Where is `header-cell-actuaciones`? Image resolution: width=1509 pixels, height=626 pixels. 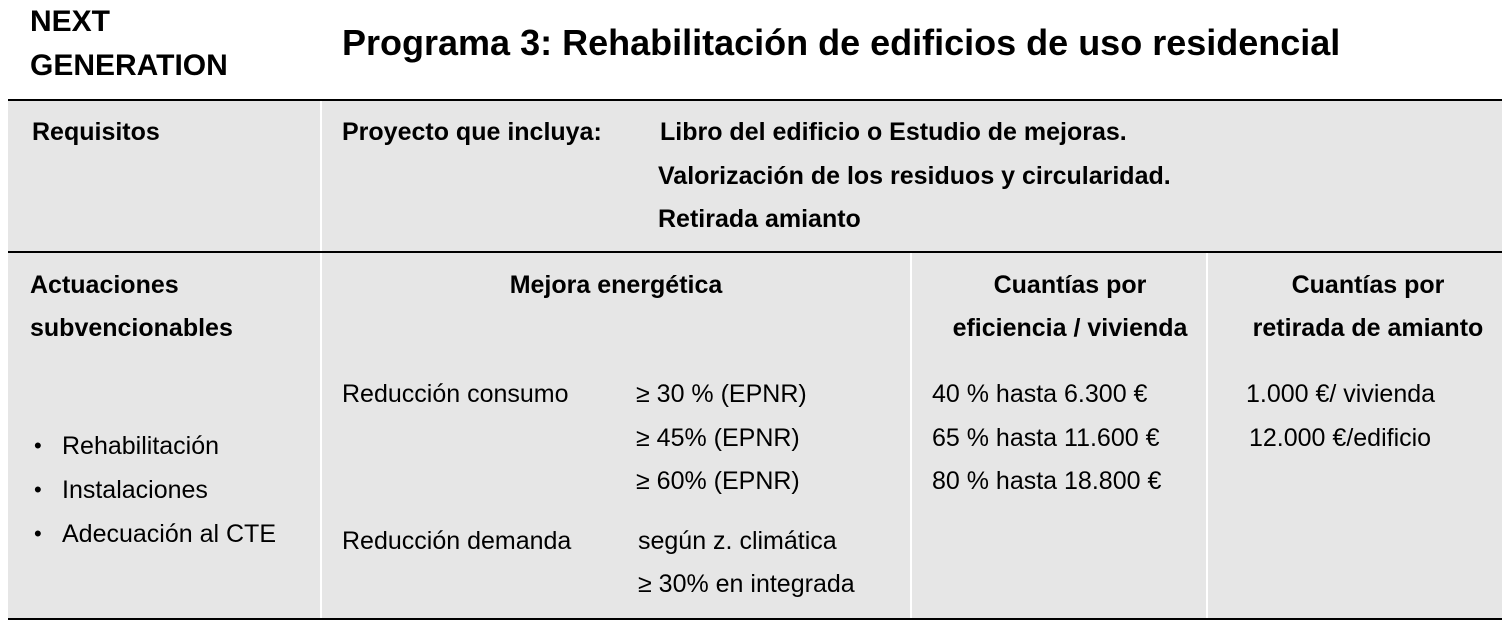
header-cell-actuaciones is located at coordinates (164, 307).